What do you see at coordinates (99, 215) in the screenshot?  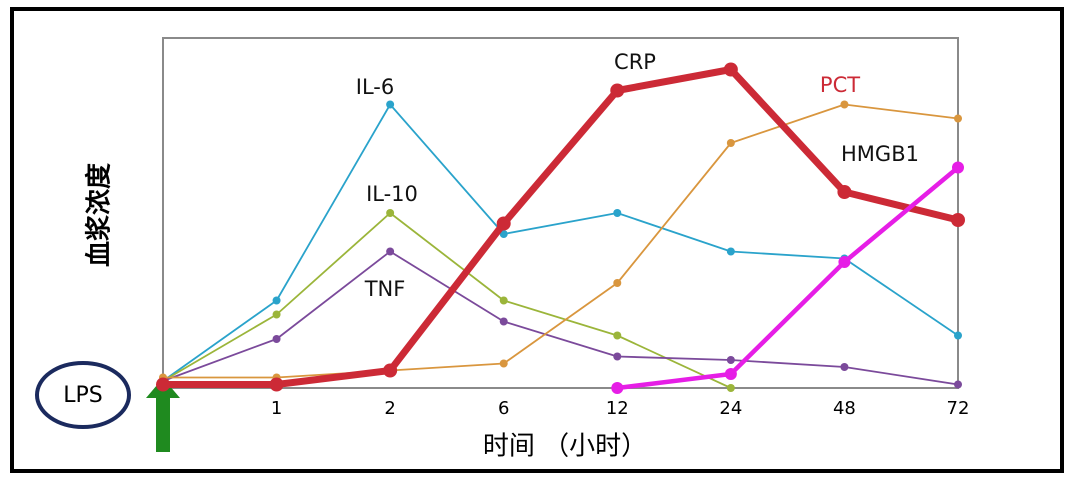 I see `y-axis-label: 血浆浓度` at bounding box center [99, 215].